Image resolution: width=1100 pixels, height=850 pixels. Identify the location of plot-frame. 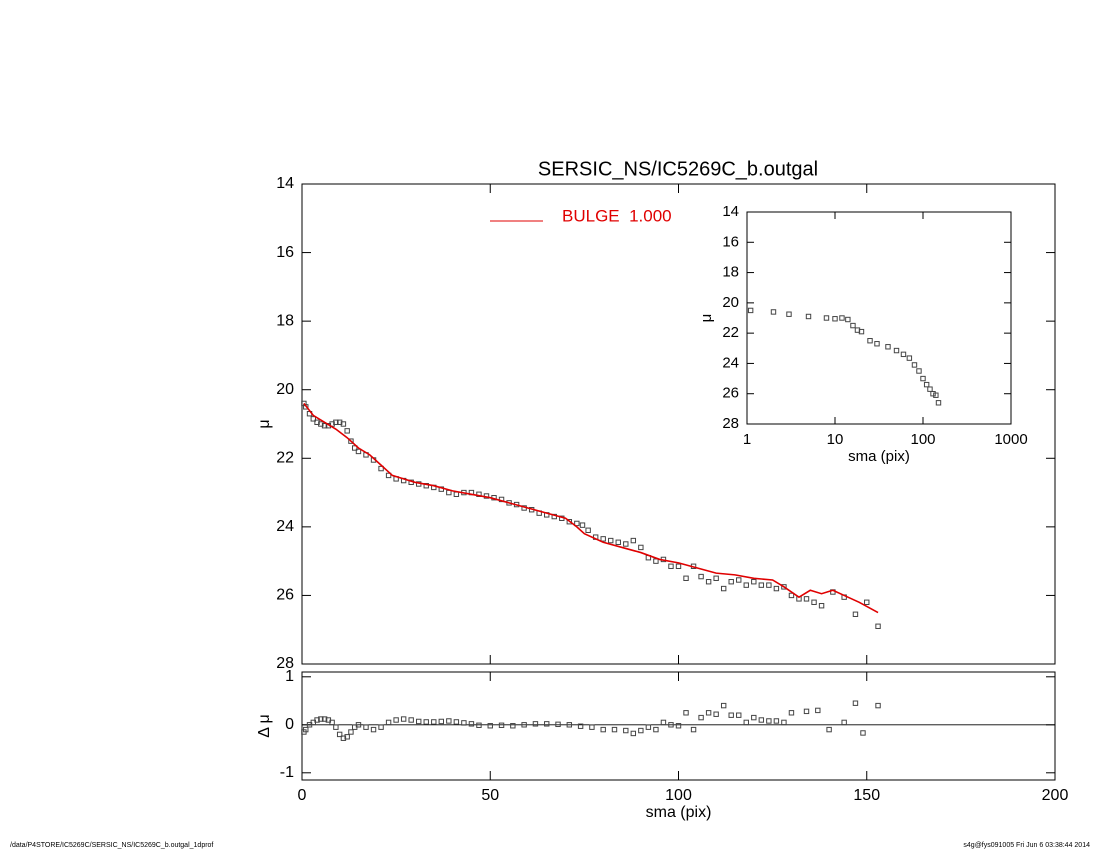
(678, 726).